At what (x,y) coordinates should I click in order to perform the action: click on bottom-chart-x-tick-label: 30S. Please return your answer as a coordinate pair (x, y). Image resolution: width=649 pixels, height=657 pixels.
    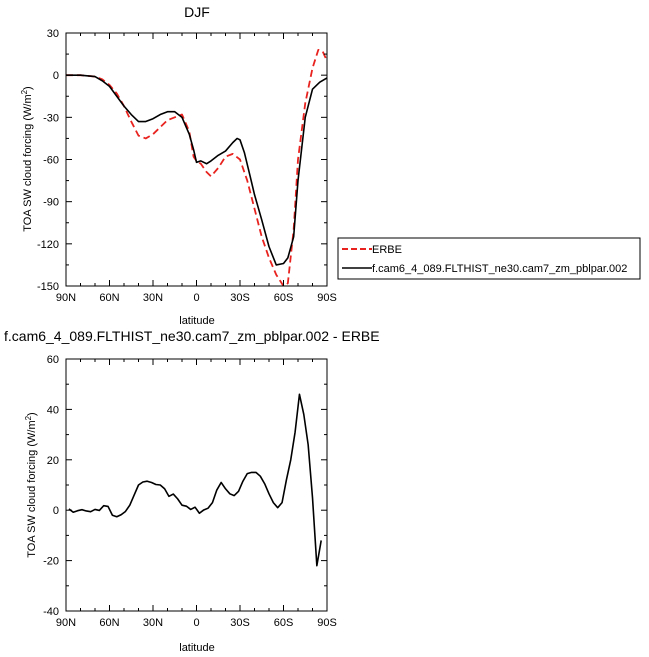
    Looking at the image, I should click on (240, 623).